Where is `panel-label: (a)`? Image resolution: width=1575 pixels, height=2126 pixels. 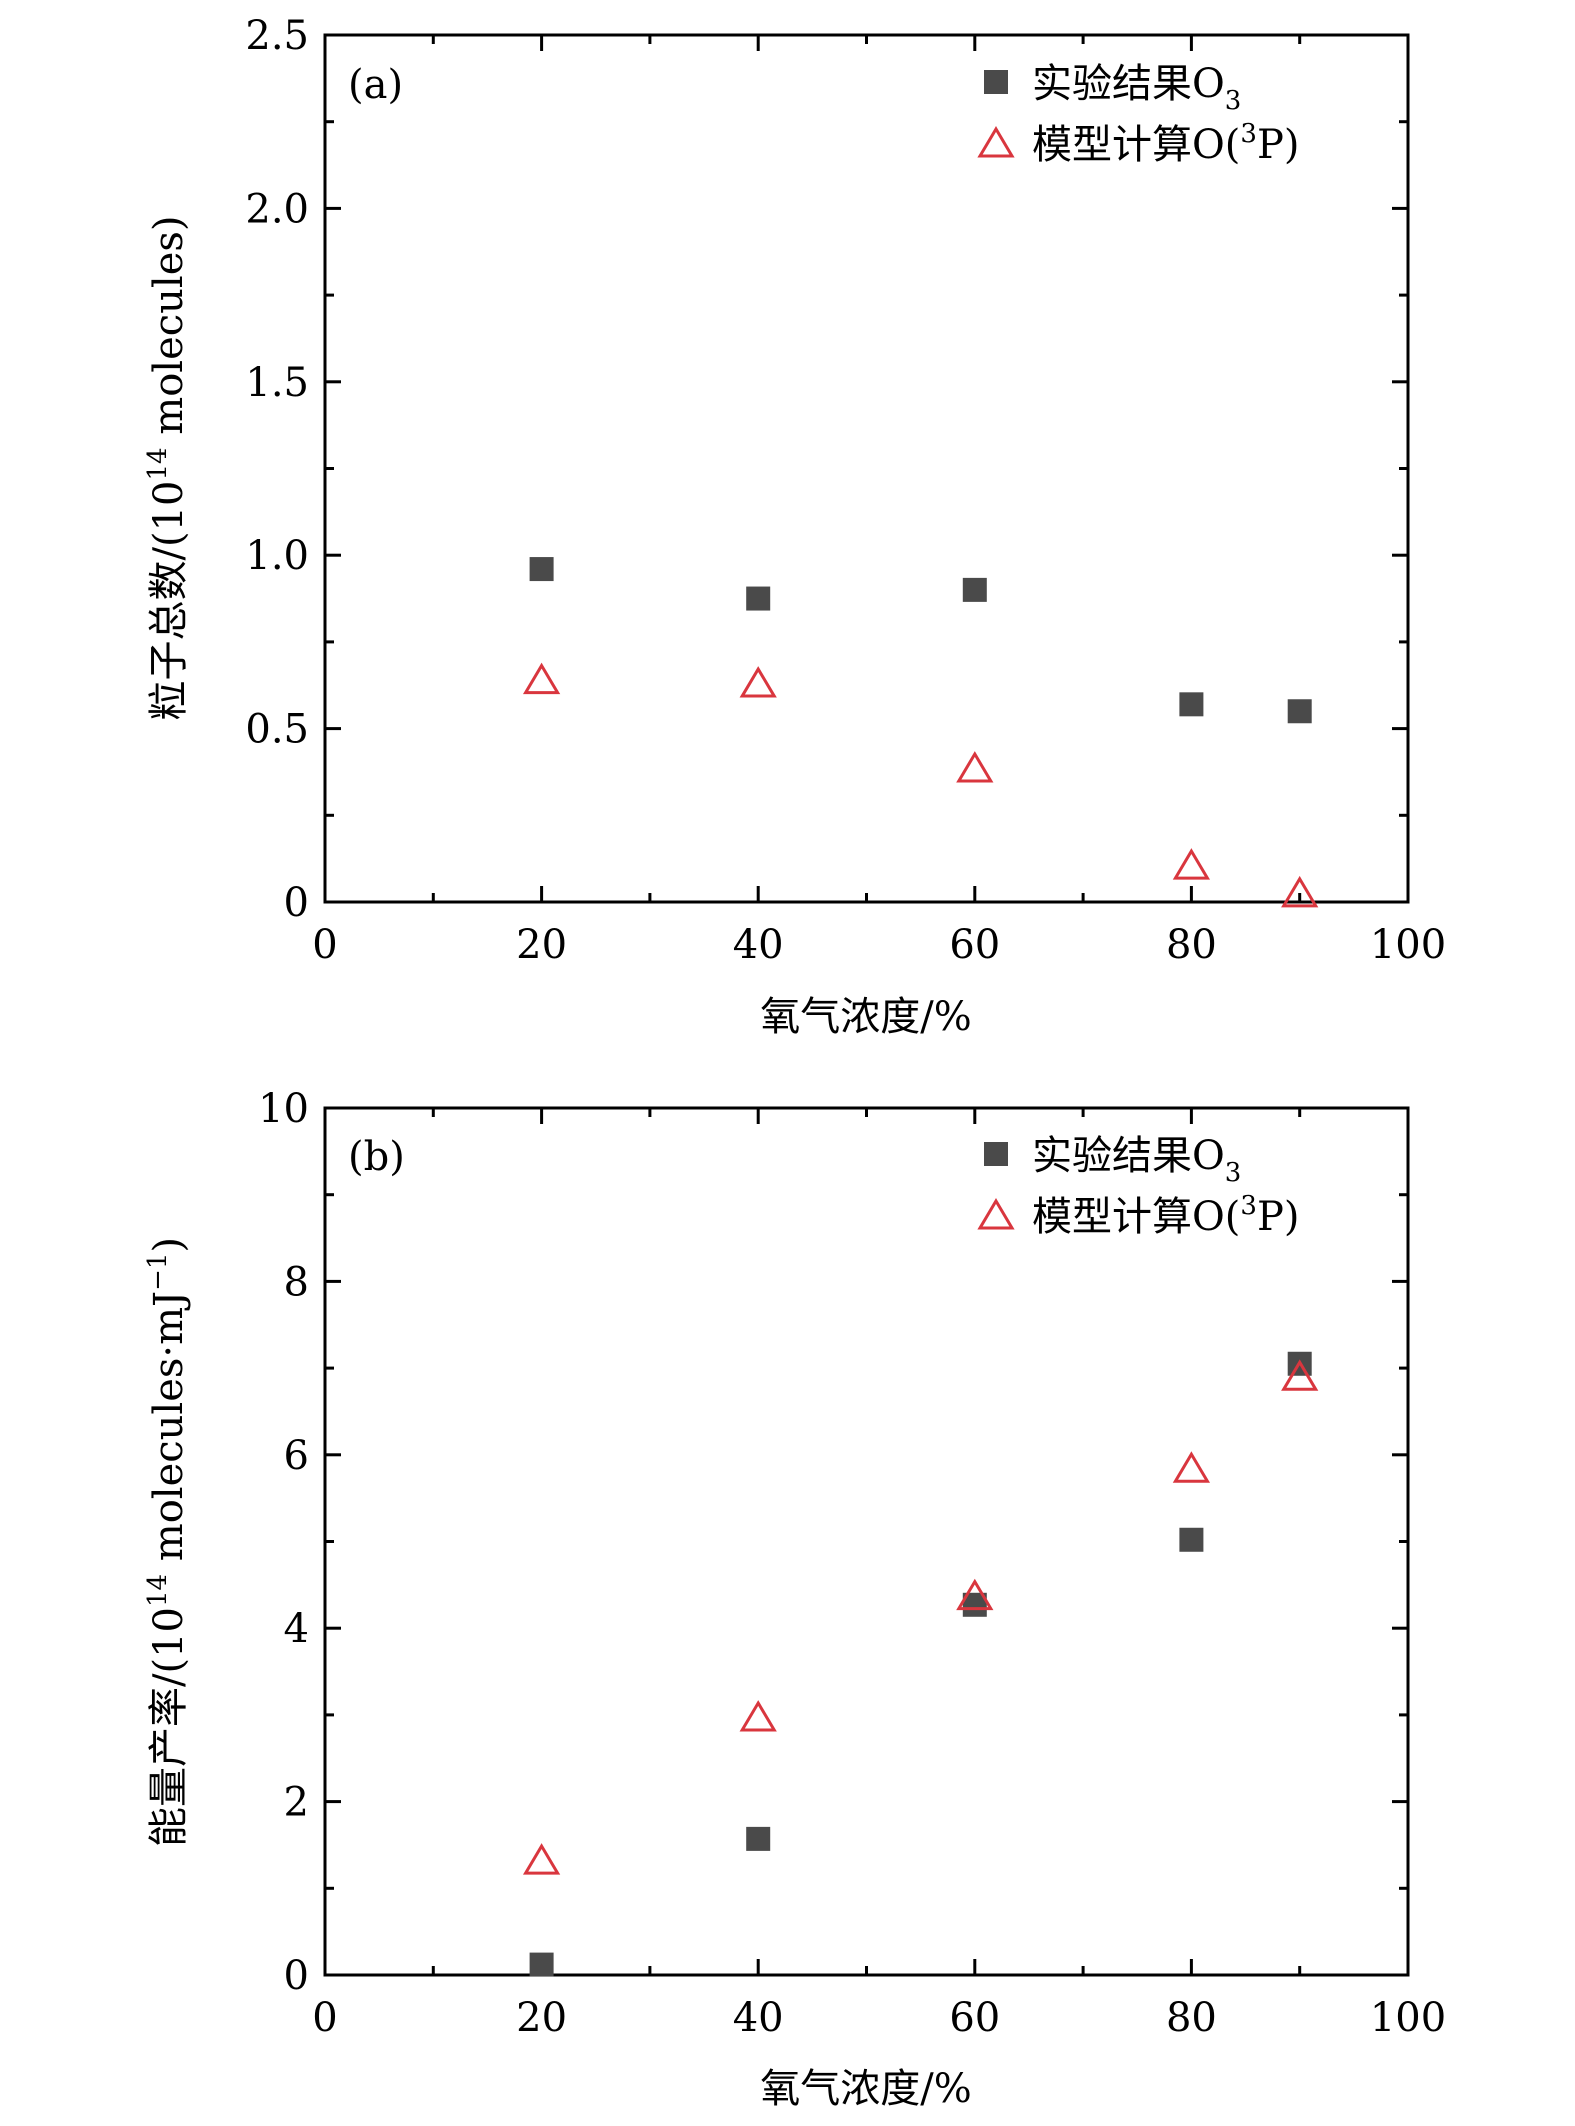 panel-label: (a) is located at coordinates (375, 85).